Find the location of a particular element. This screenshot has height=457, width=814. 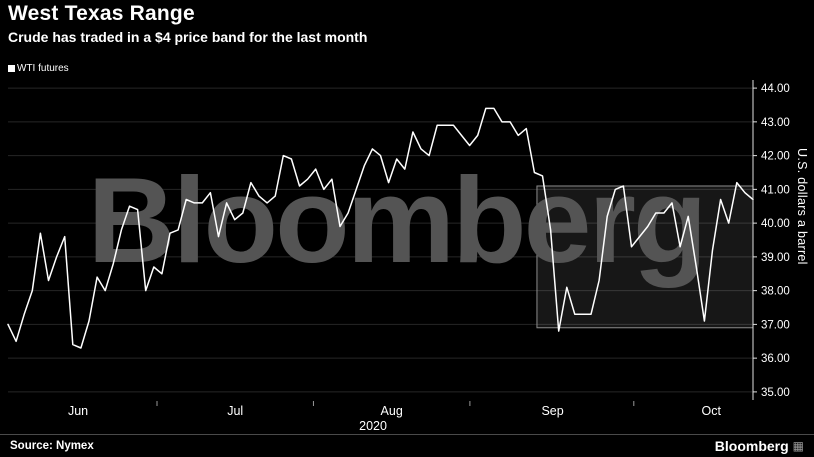

y-tick-label: 43.00 is located at coordinates (775, 123).